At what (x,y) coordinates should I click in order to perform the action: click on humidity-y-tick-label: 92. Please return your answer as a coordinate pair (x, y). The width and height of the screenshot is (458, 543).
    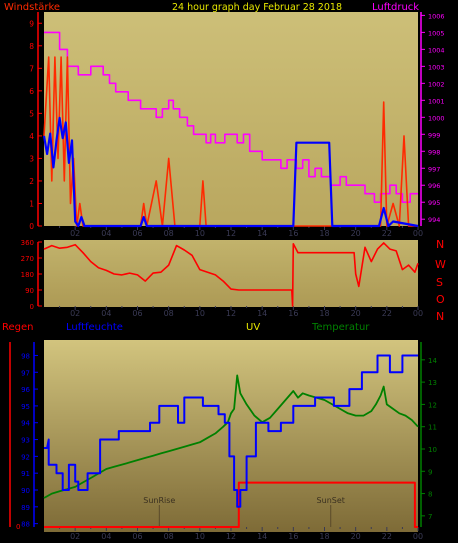
    Looking at the image, I should click on (25, 457).